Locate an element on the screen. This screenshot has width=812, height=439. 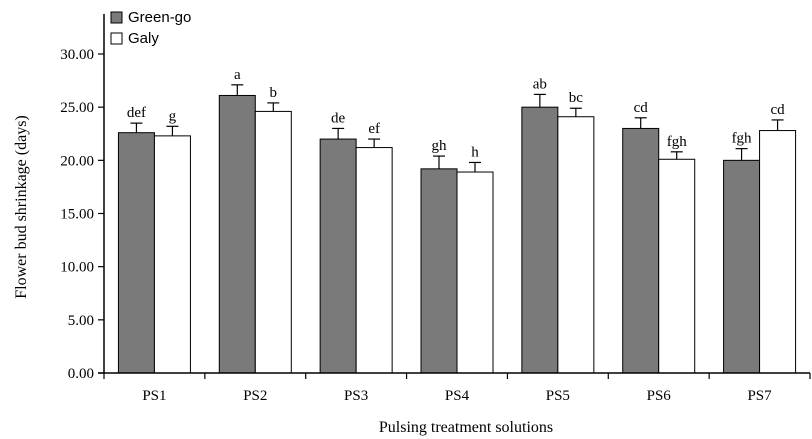
y-tick-label: 20.00 is located at coordinates (77, 161).